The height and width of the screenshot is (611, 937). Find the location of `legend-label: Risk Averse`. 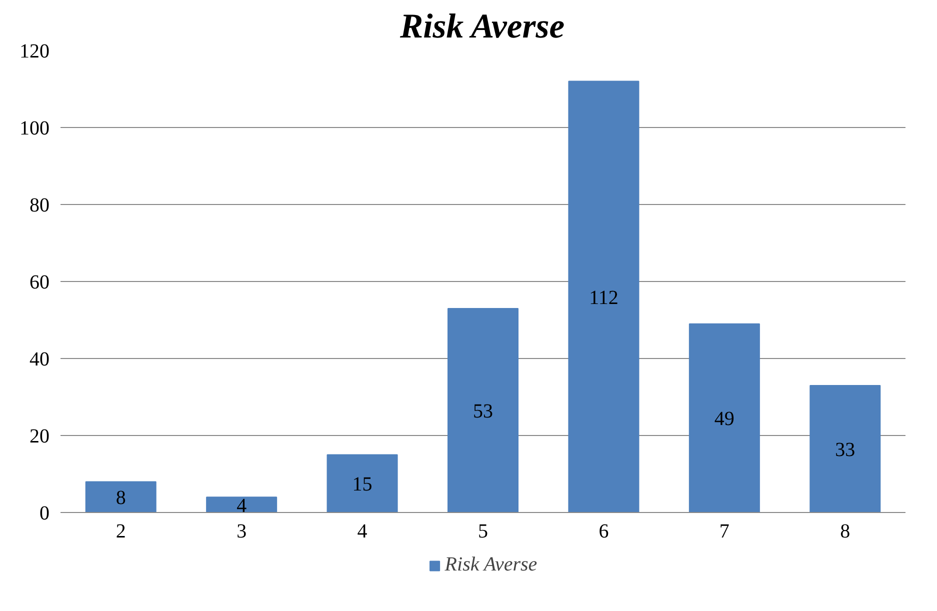

legend-label: Risk Averse is located at coordinates (491, 565).